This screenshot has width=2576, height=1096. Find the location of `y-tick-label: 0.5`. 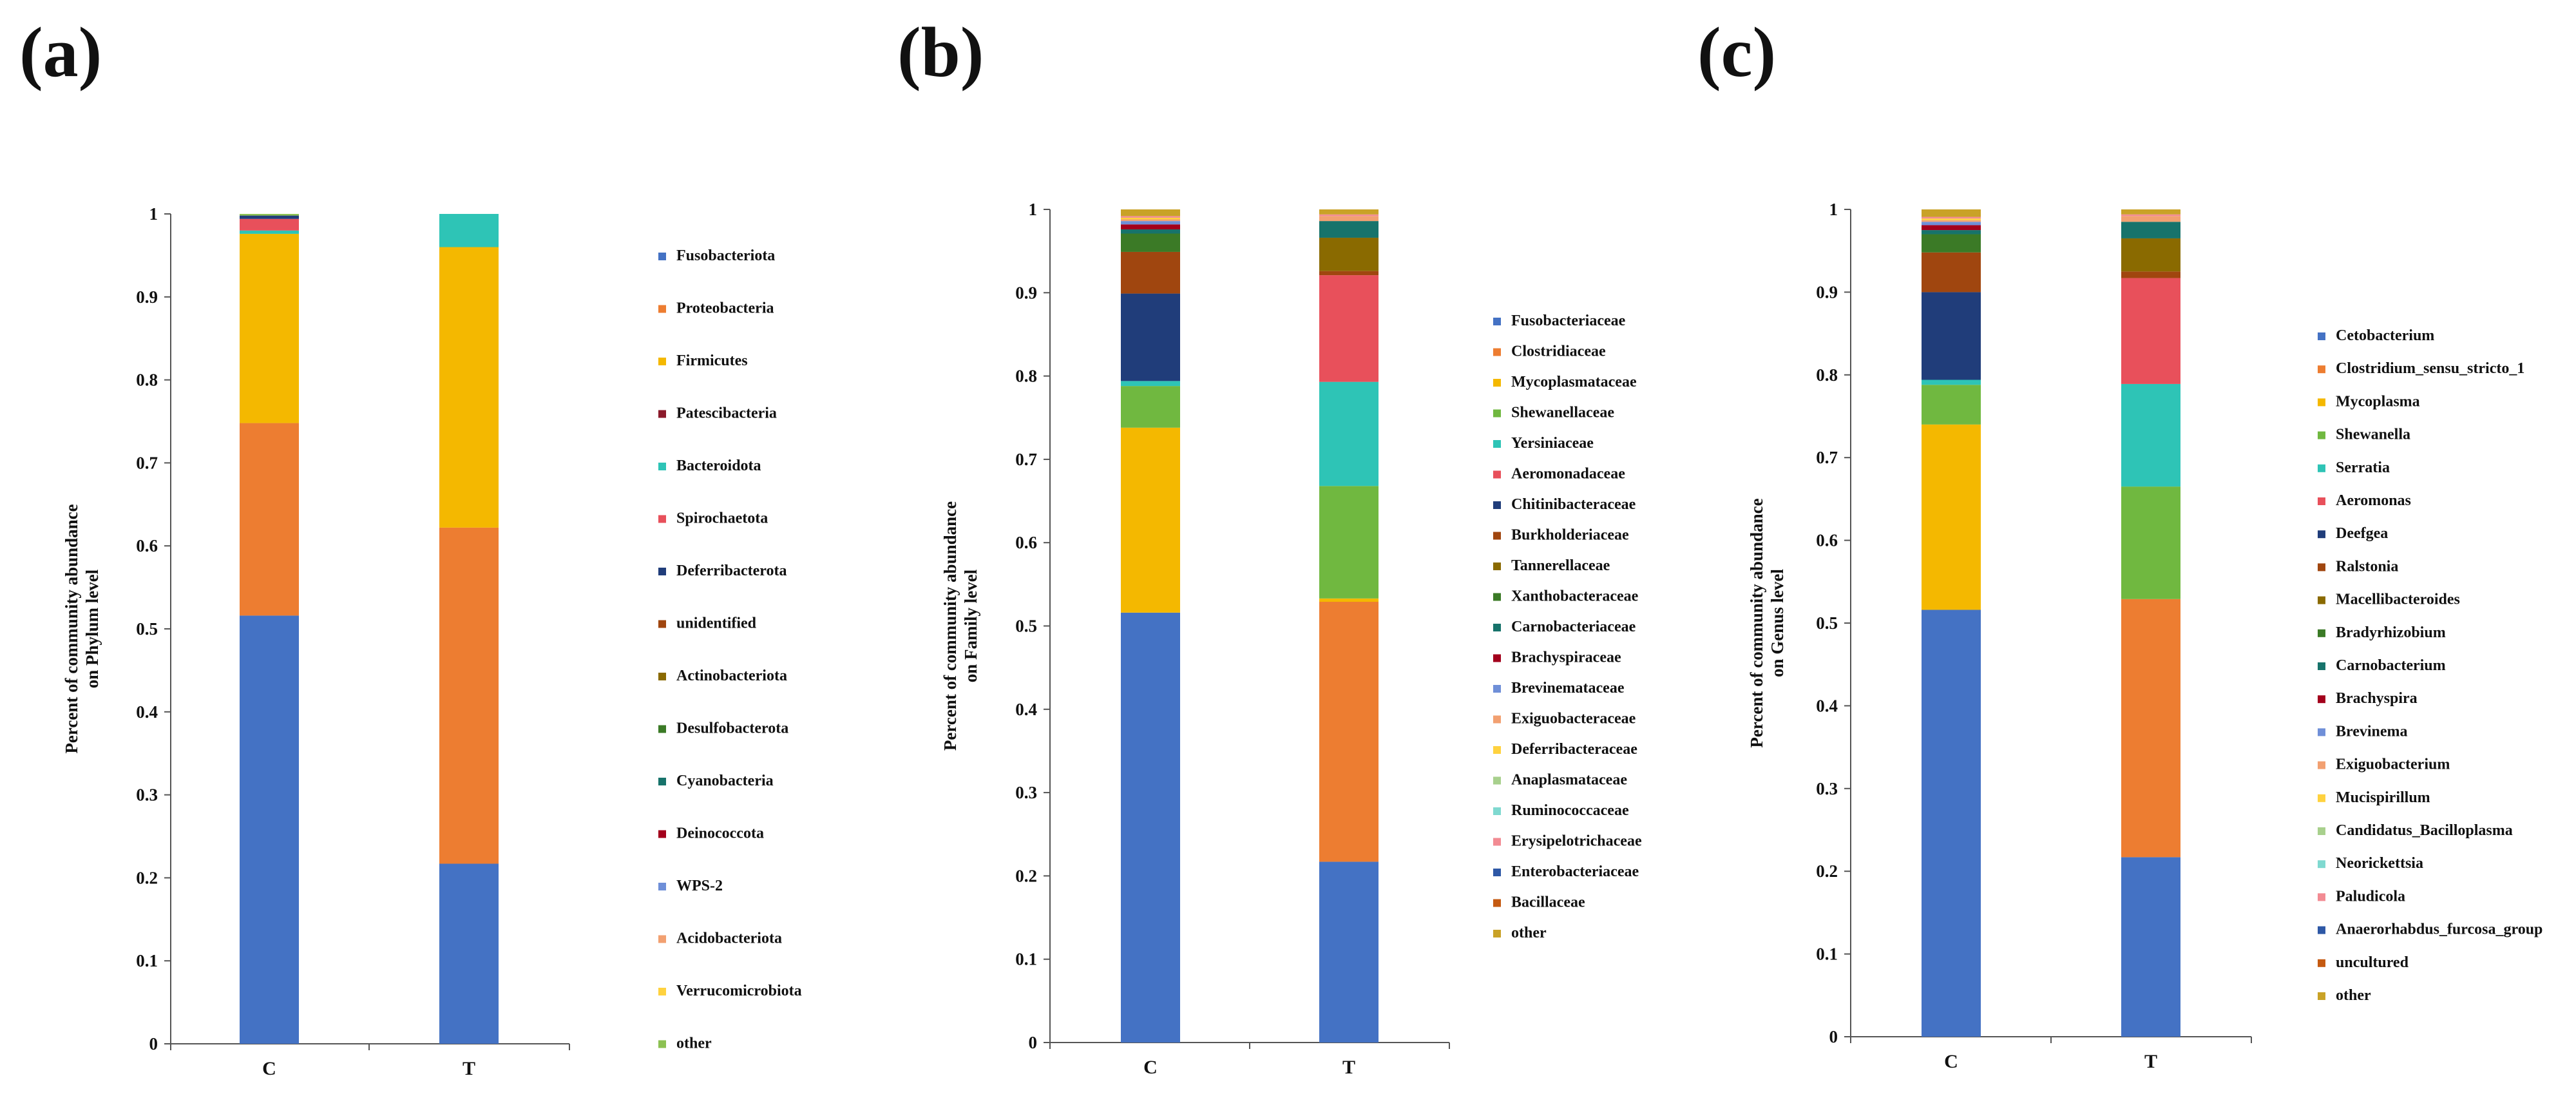

y-tick-label: 0.5 is located at coordinates (1827, 623).